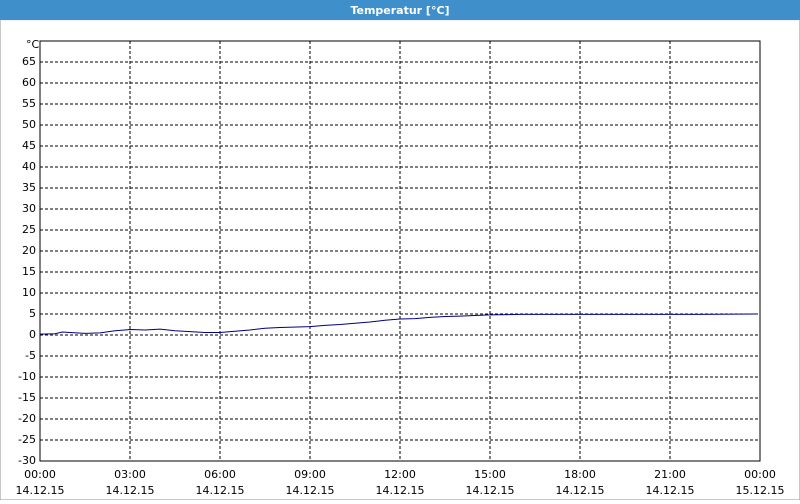 This screenshot has width=800, height=504. Describe the element at coordinates (29, 82) in the screenshot. I see `y-tick-label: 60` at that location.